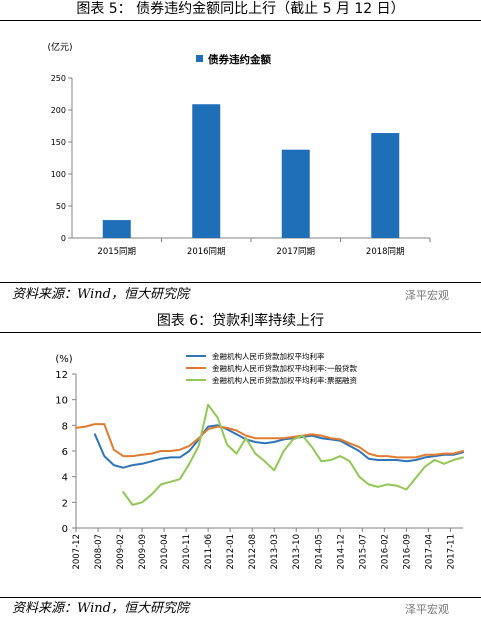 Image resolution: width=481 pixels, height=621 pixels. What do you see at coordinates (239, 59) in the screenshot?
I see `bar-legend-label: 债券违约金额` at bounding box center [239, 59].